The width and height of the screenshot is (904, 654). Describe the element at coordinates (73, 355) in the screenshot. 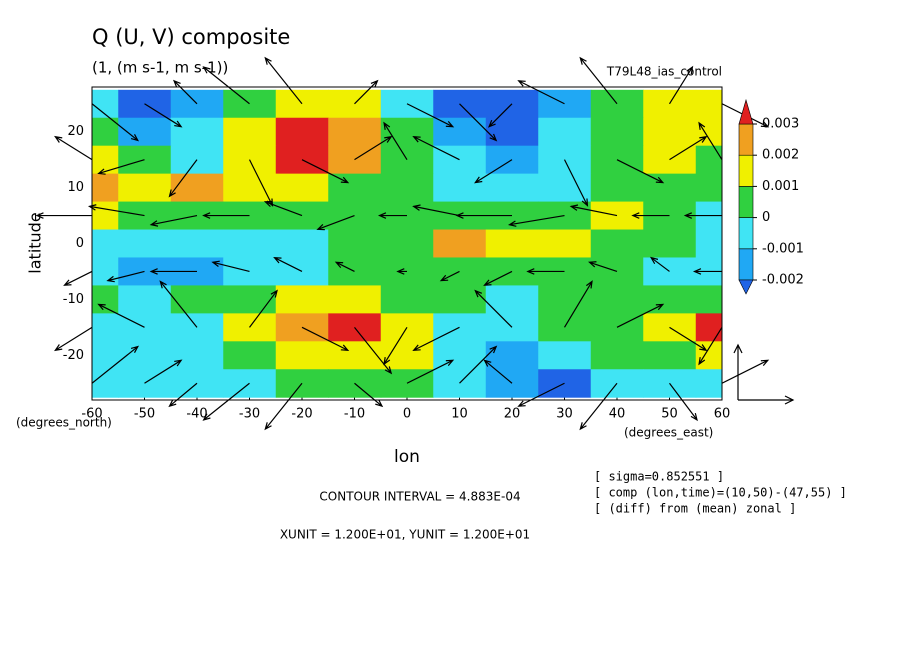

I see `y-tick-label: -20` at that location.